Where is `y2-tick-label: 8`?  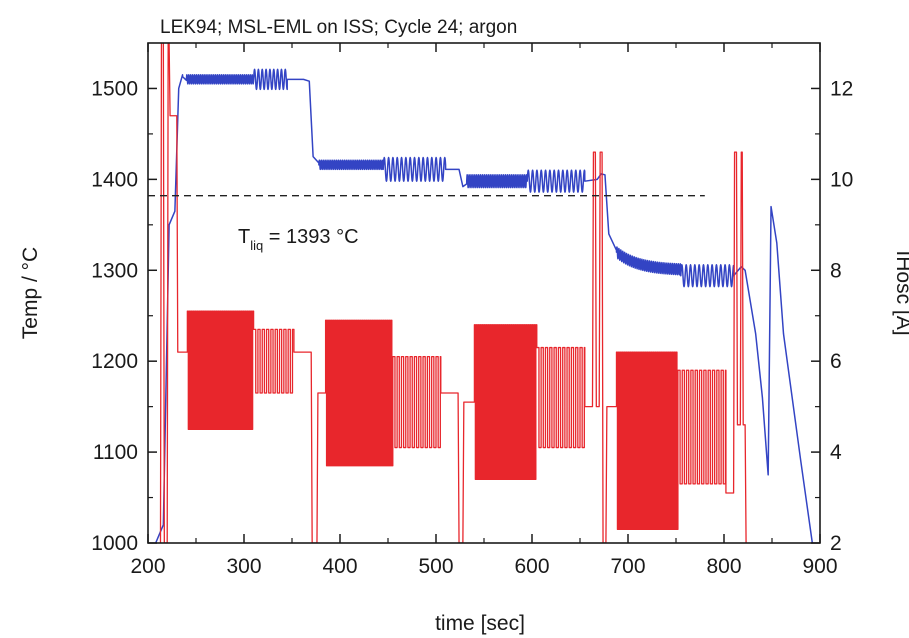 y2-tick-label: 8 is located at coordinates (836, 270).